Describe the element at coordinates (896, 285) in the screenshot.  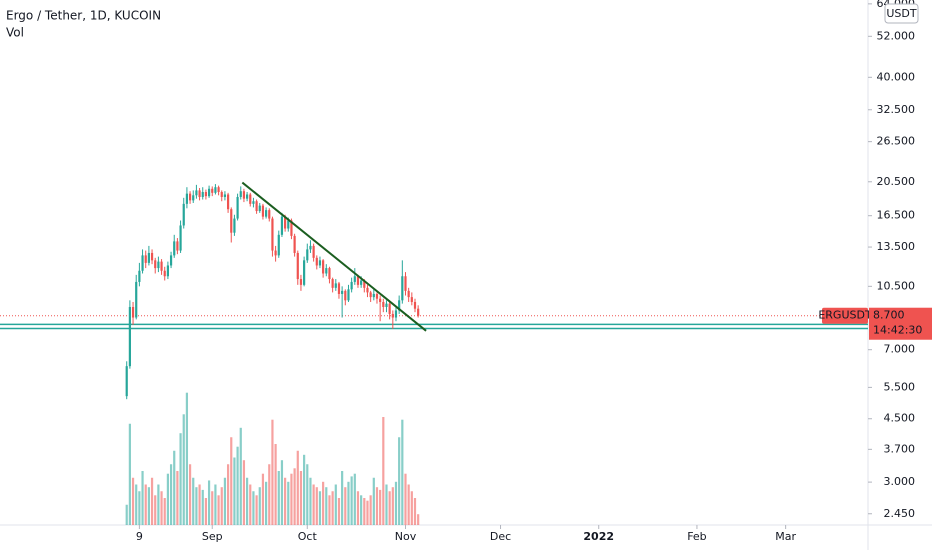
I see `y-tick-label: 10.500` at that location.